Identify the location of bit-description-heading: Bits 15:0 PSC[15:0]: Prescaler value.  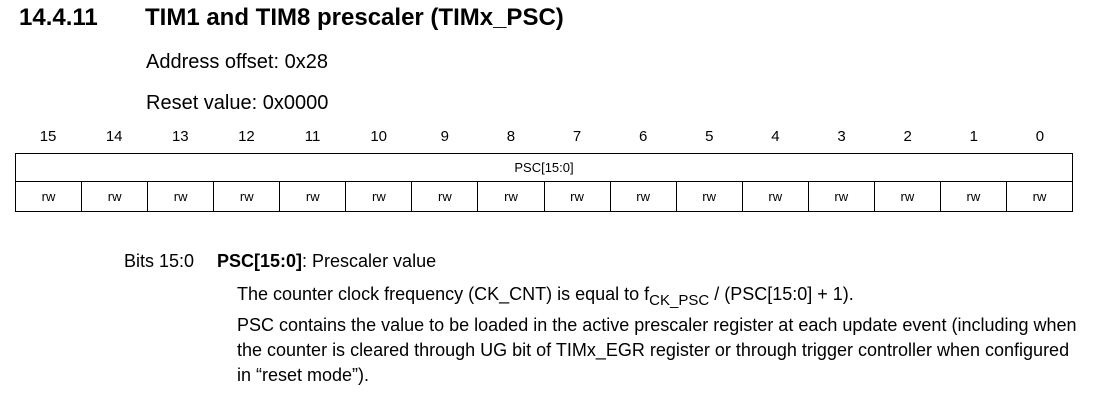
(280, 261).